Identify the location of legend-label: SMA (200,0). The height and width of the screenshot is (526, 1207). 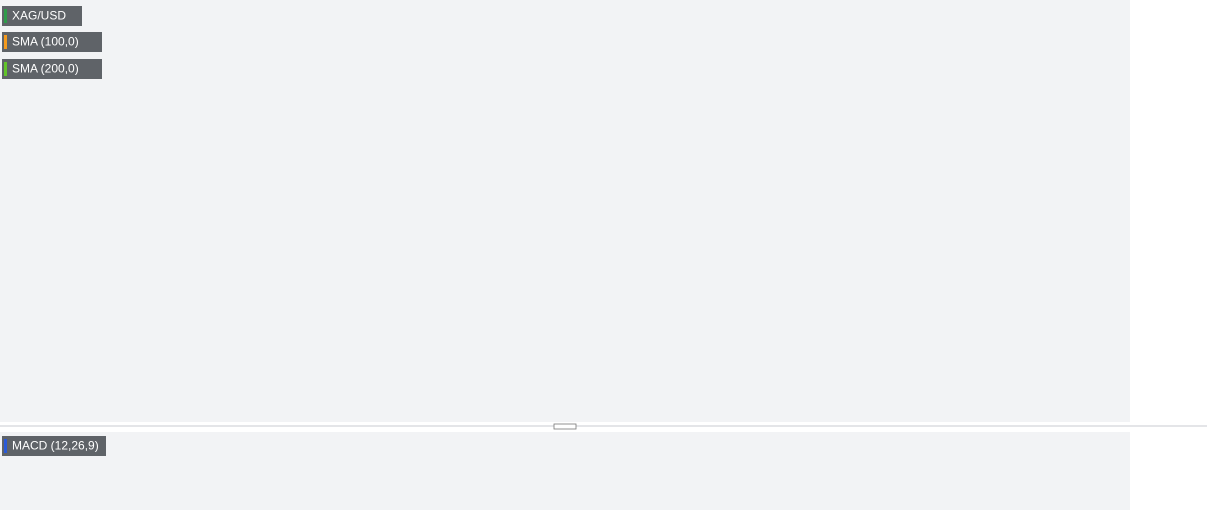
(45, 69).